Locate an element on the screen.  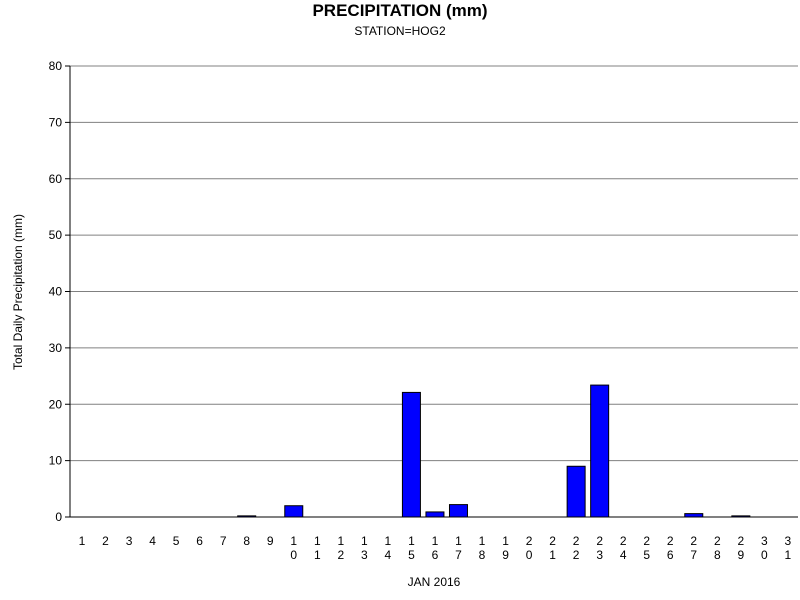
y-ticks: 0 10 20 30 40 50 60 70 80 is located at coordinates (59, 291).